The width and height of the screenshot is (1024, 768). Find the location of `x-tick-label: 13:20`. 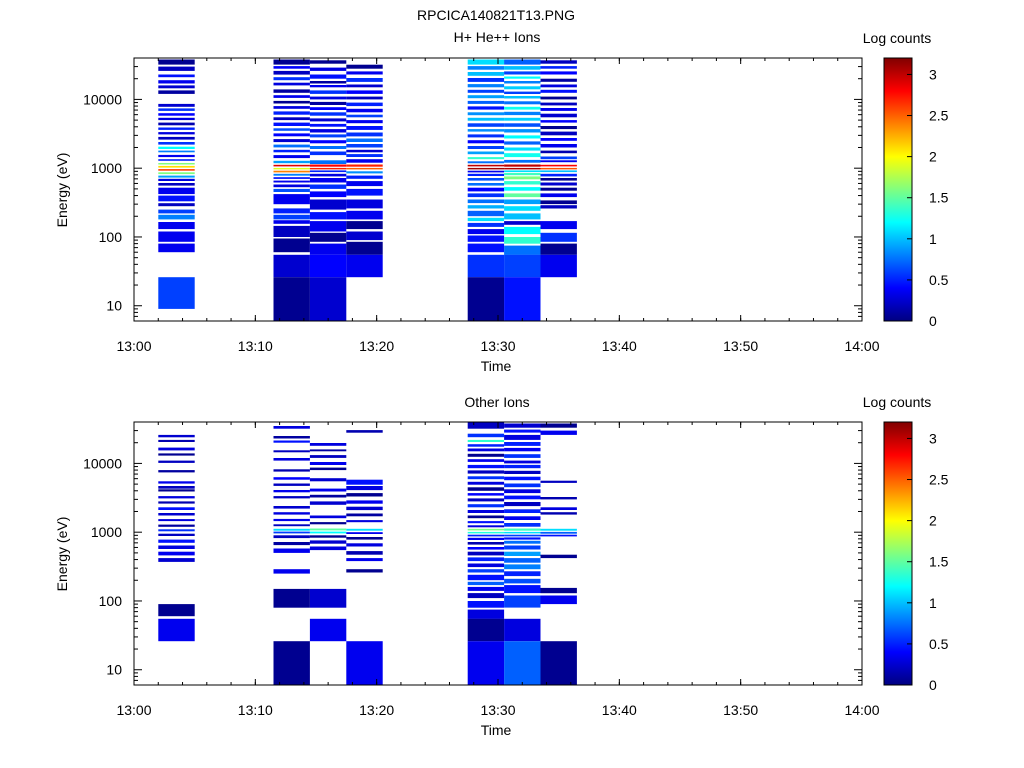

x-tick-label: 13:20 is located at coordinates (376, 346).